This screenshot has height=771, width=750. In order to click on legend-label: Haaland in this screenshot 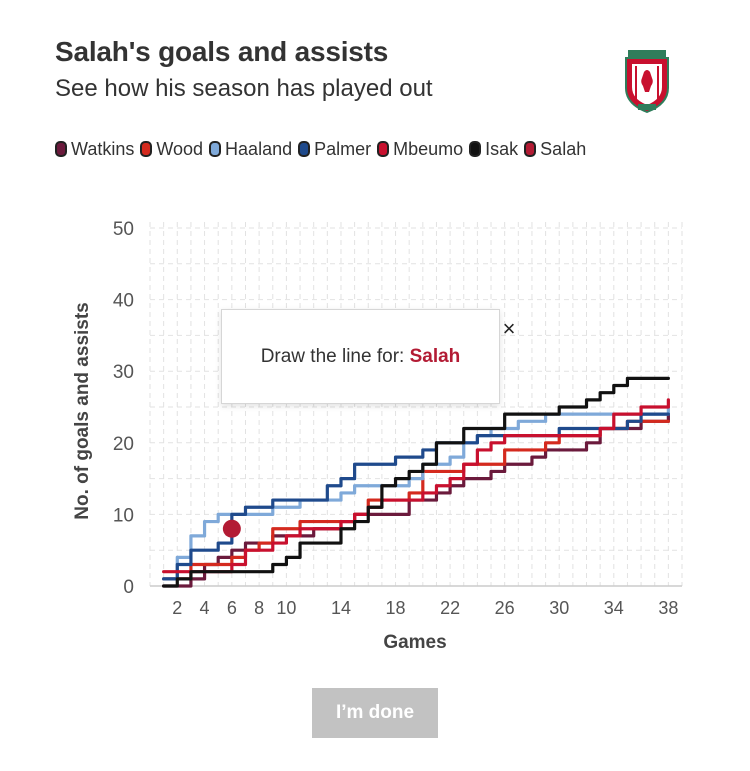, I will do `click(259, 148)`.